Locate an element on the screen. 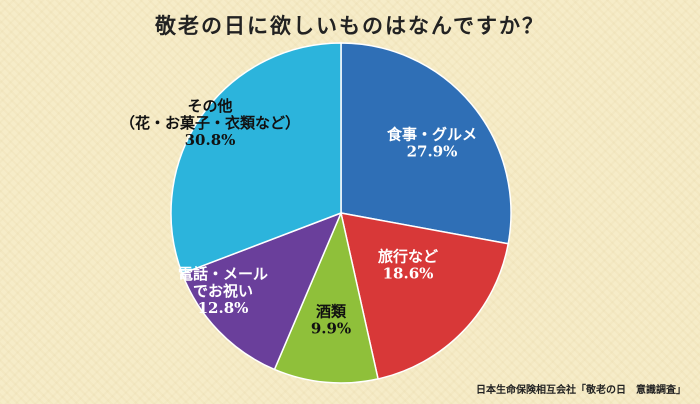 The width and height of the screenshot is (700, 404). slice-label-1: 旅行など 18.6% is located at coordinates (408, 265).